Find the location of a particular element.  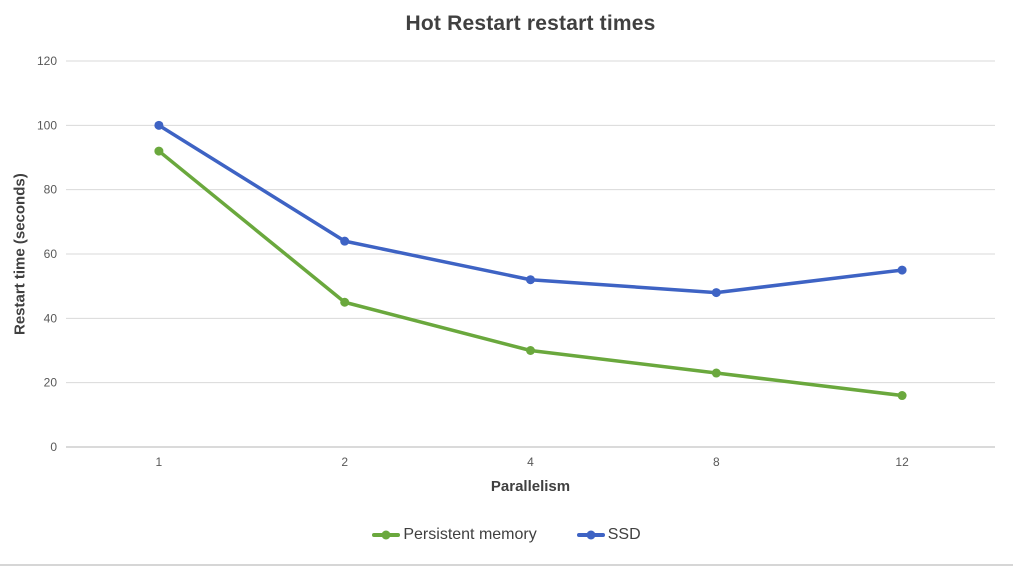

y-tick-label: 0 is located at coordinates (53, 447).